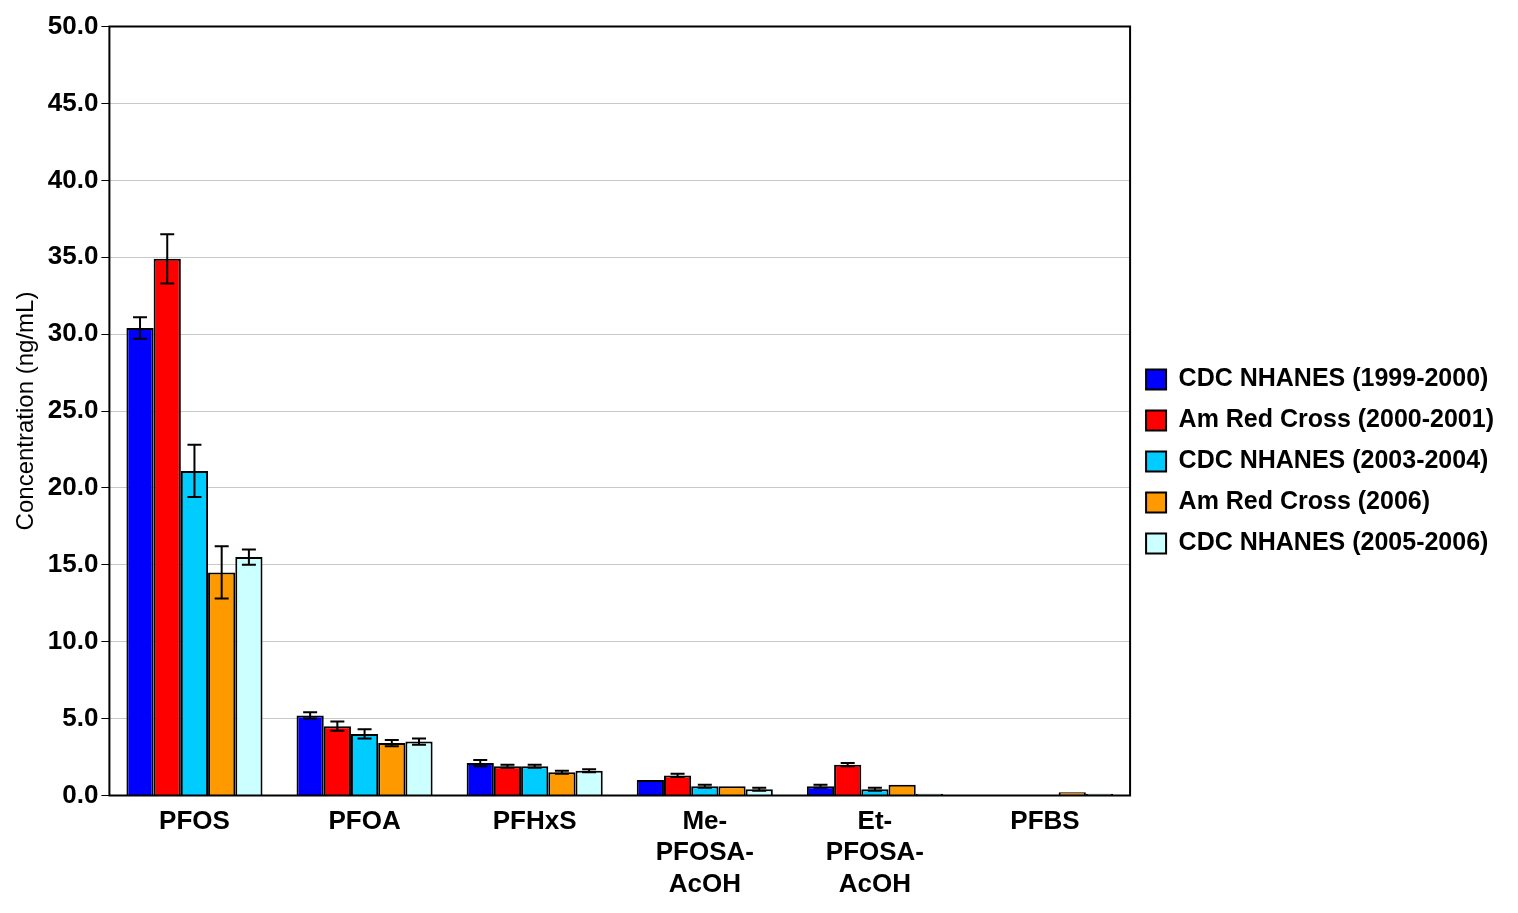 The width and height of the screenshot is (1518, 913). What do you see at coordinates (704, 851) in the screenshot?
I see `x-tick-label: Me-PFOSA-AcOH` at bounding box center [704, 851].